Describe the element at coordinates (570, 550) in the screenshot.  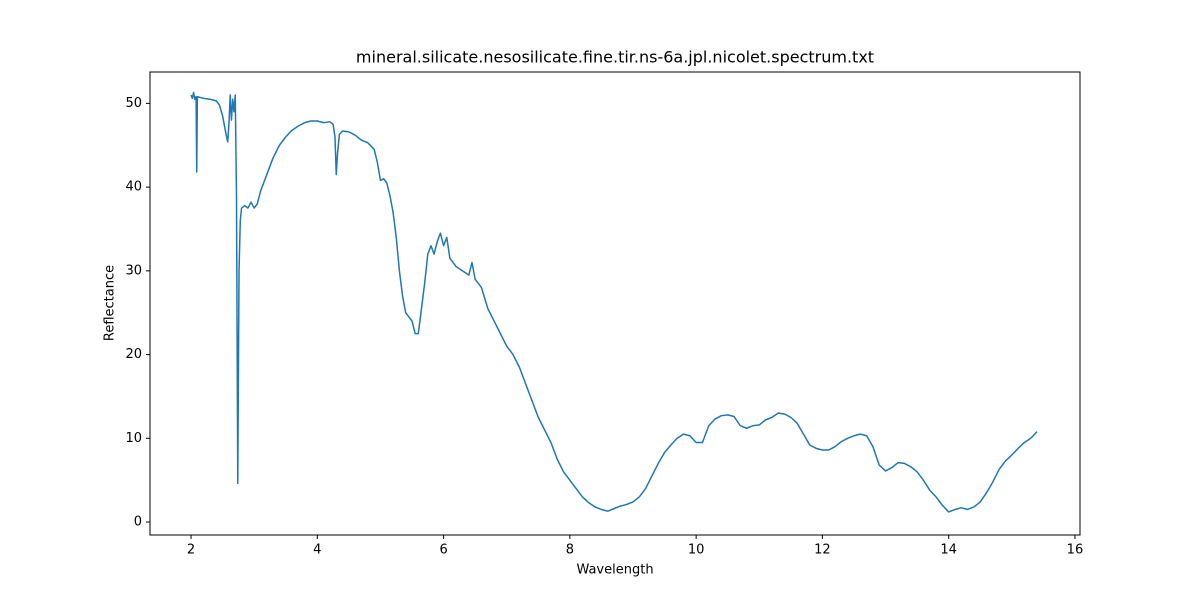
I see `x-tick-label: 8` at that location.